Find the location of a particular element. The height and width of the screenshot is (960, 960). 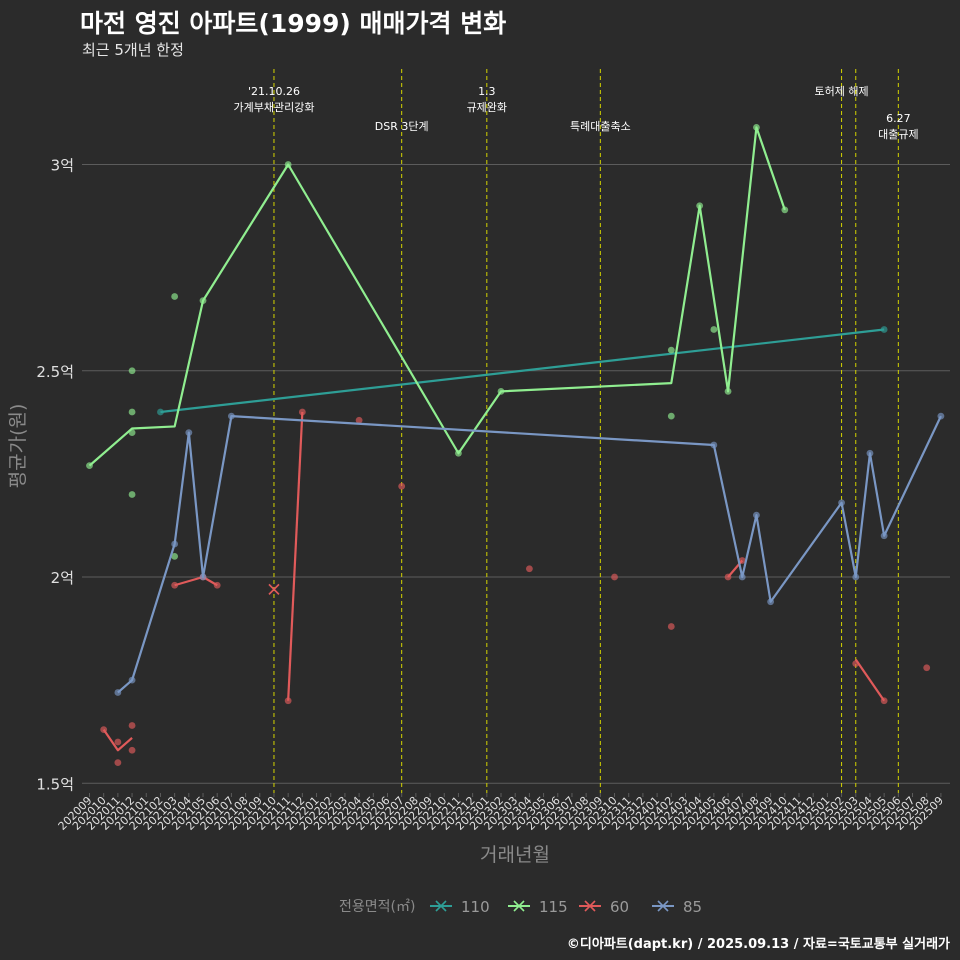

legend-label: 115 is located at coordinates (553, 907).